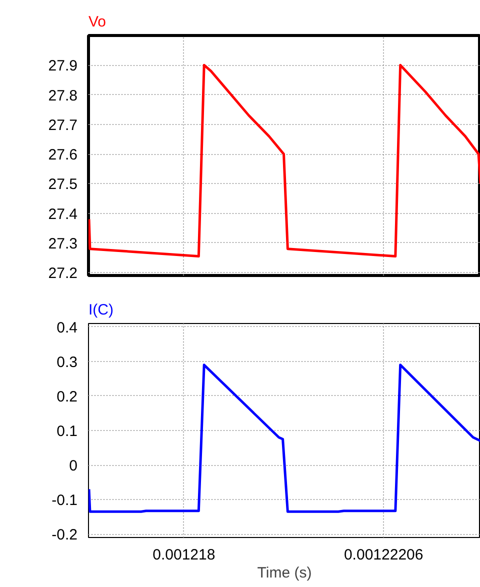  Describe the element at coordinates (63, 155) in the screenshot. I see `y-tick-label: 27.6` at that location.